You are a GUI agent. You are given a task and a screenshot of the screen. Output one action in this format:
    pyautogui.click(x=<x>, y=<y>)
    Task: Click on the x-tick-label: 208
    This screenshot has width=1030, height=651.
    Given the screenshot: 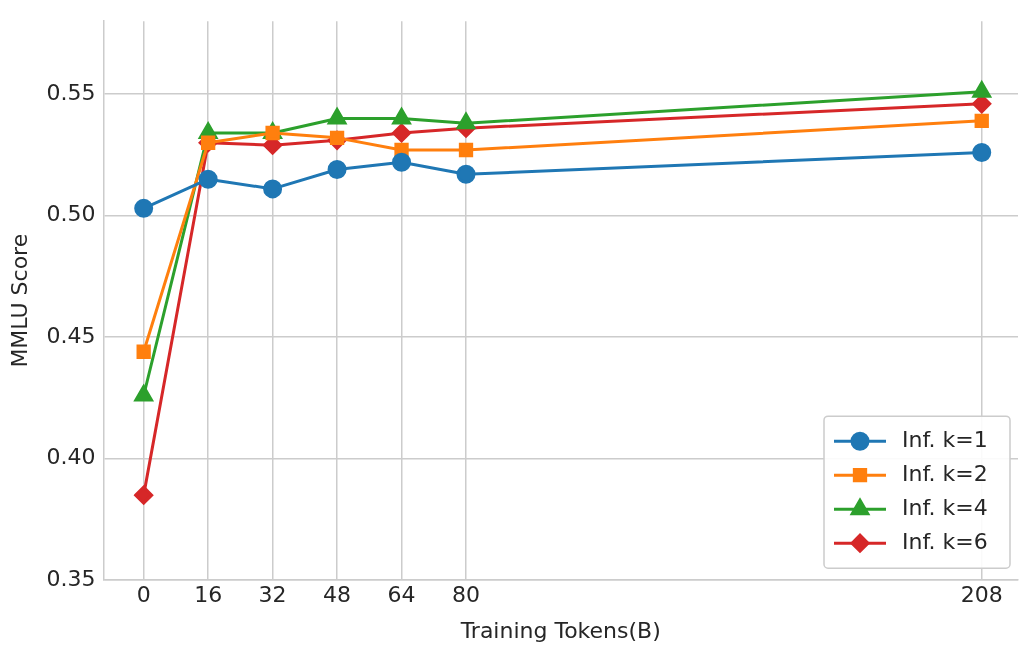 What is the action you would take?
    pyautogui.click(x=981, y=595)
    